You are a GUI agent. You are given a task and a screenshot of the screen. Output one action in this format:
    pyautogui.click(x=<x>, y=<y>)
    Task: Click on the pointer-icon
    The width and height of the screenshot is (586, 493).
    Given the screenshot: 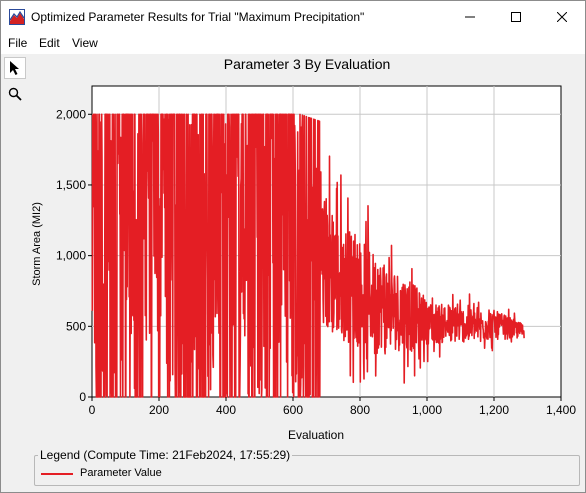 What is the action you would take?
    pyautogui.click(x=14, y=68)
    